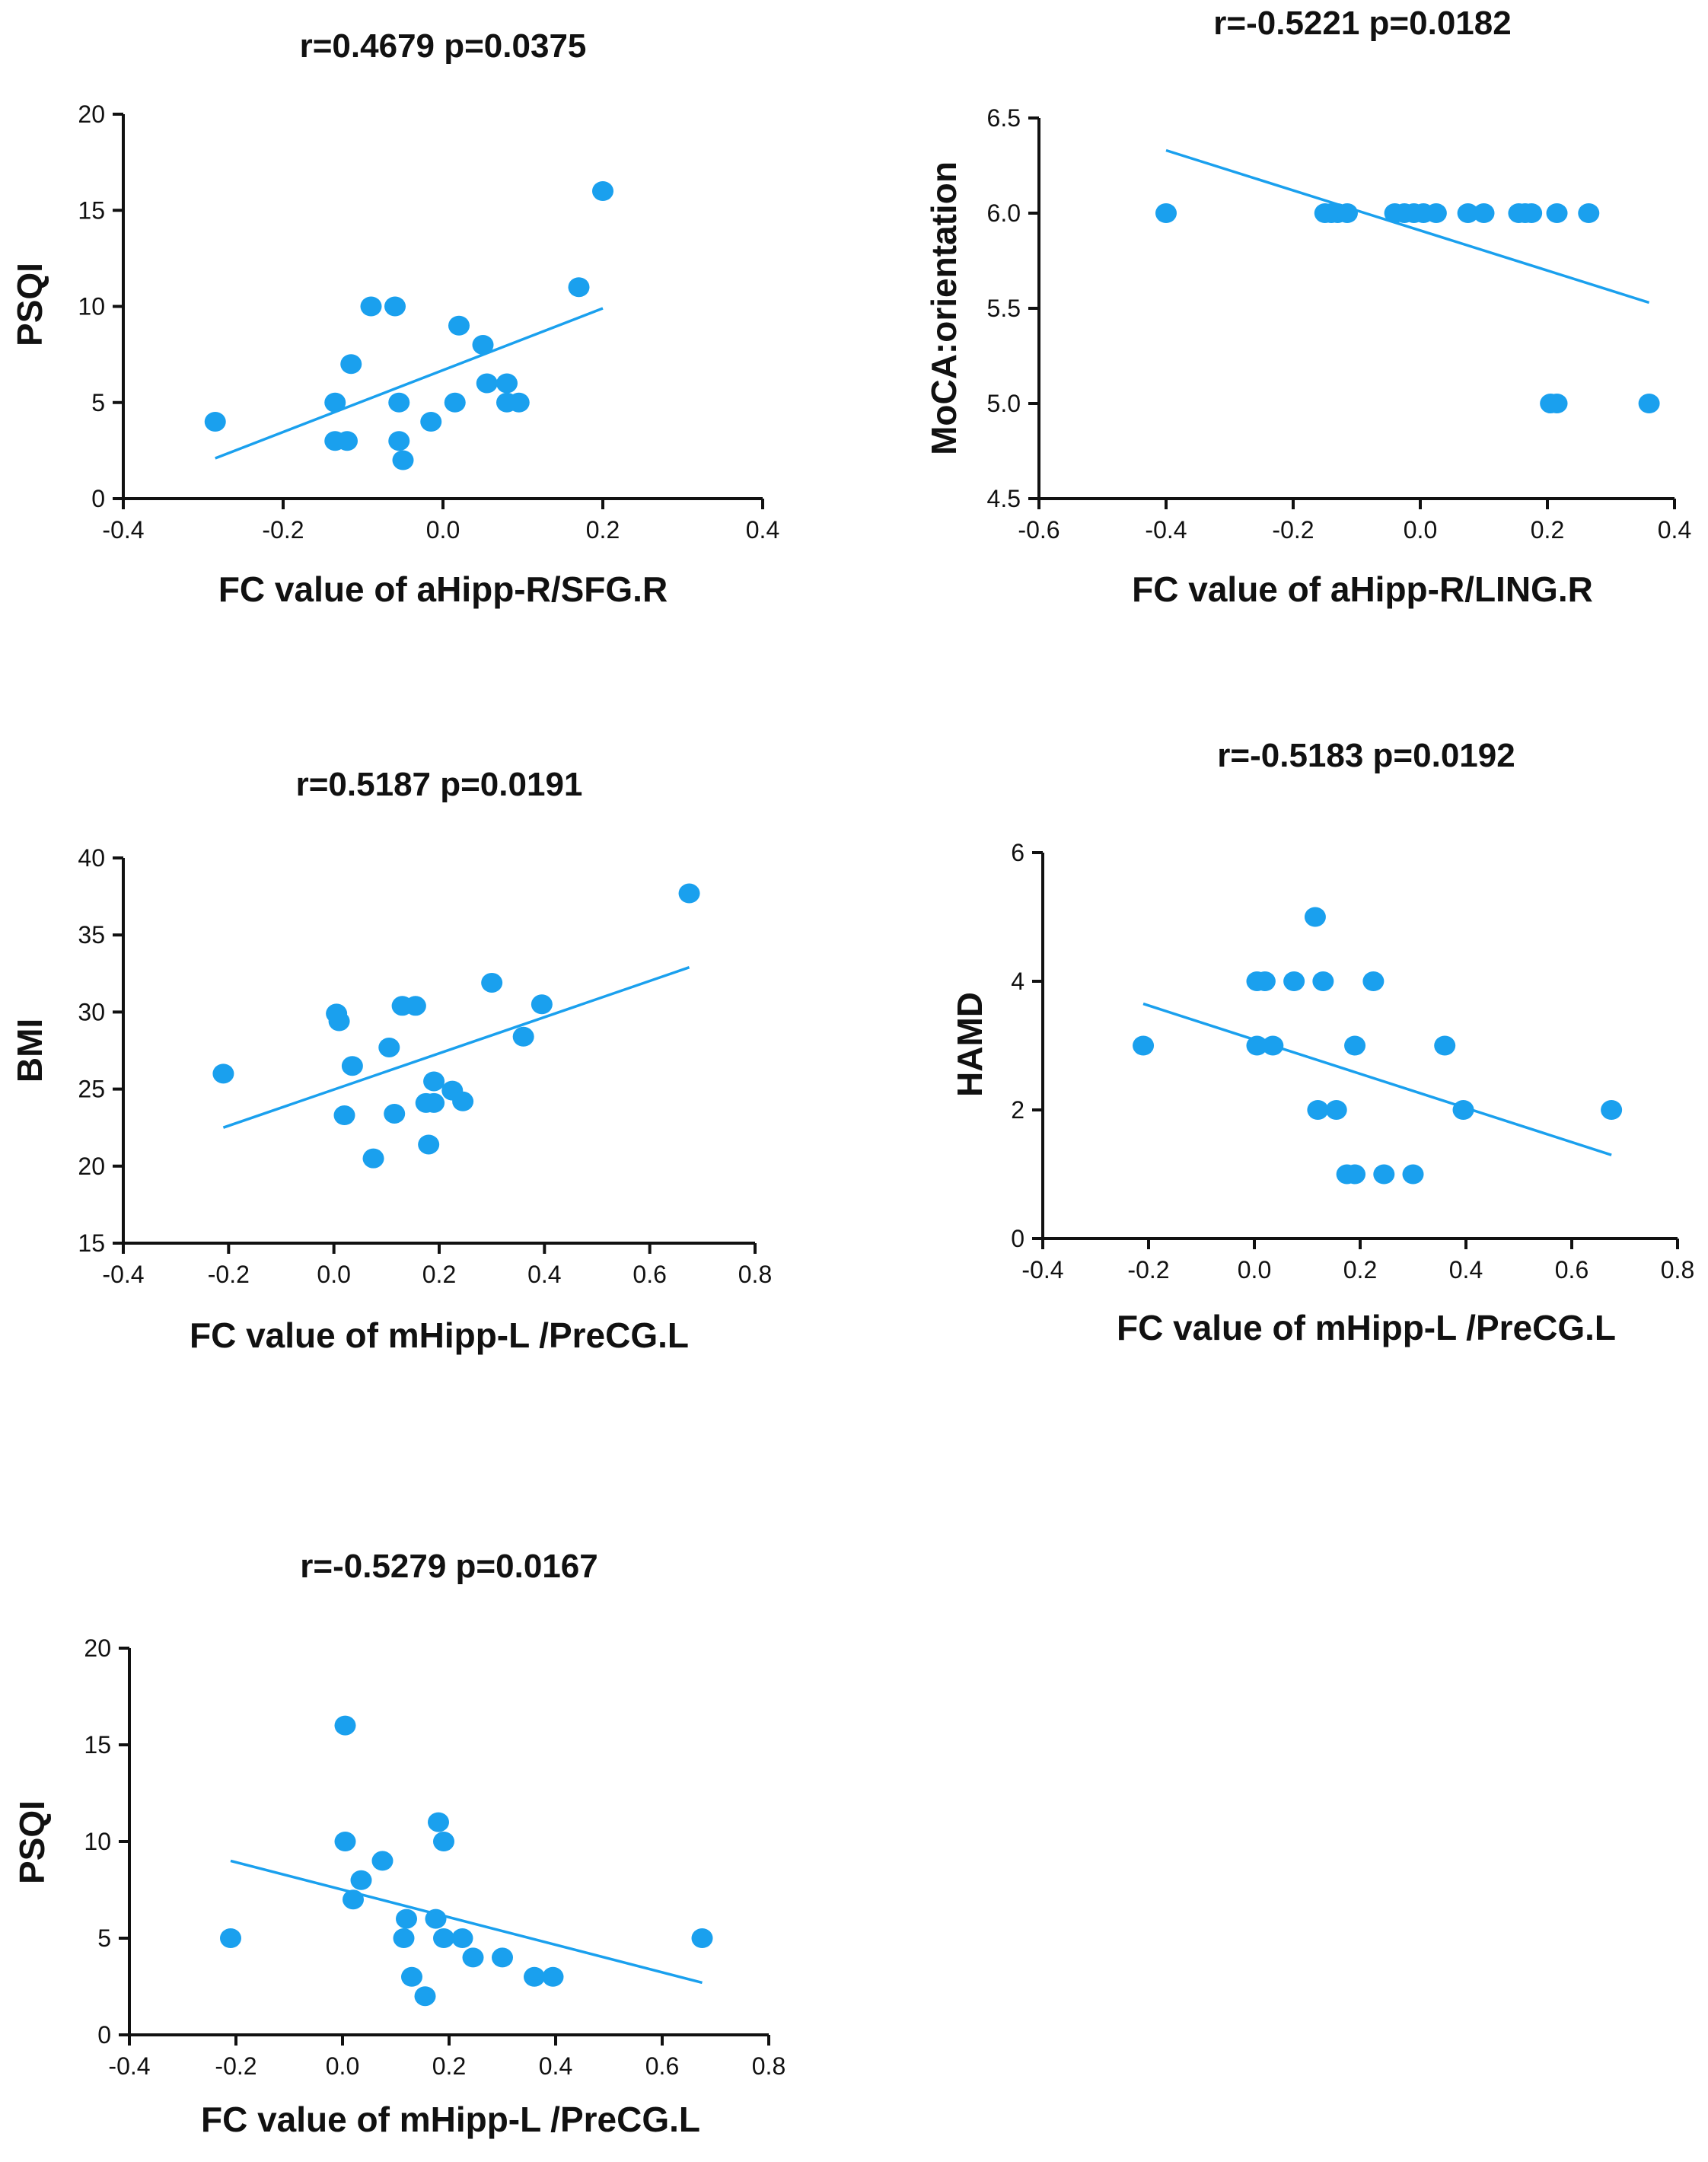 This screenshot has height=2162, width=1708. I want to click on y-axis-label: PSQI, so click(32, 1842).